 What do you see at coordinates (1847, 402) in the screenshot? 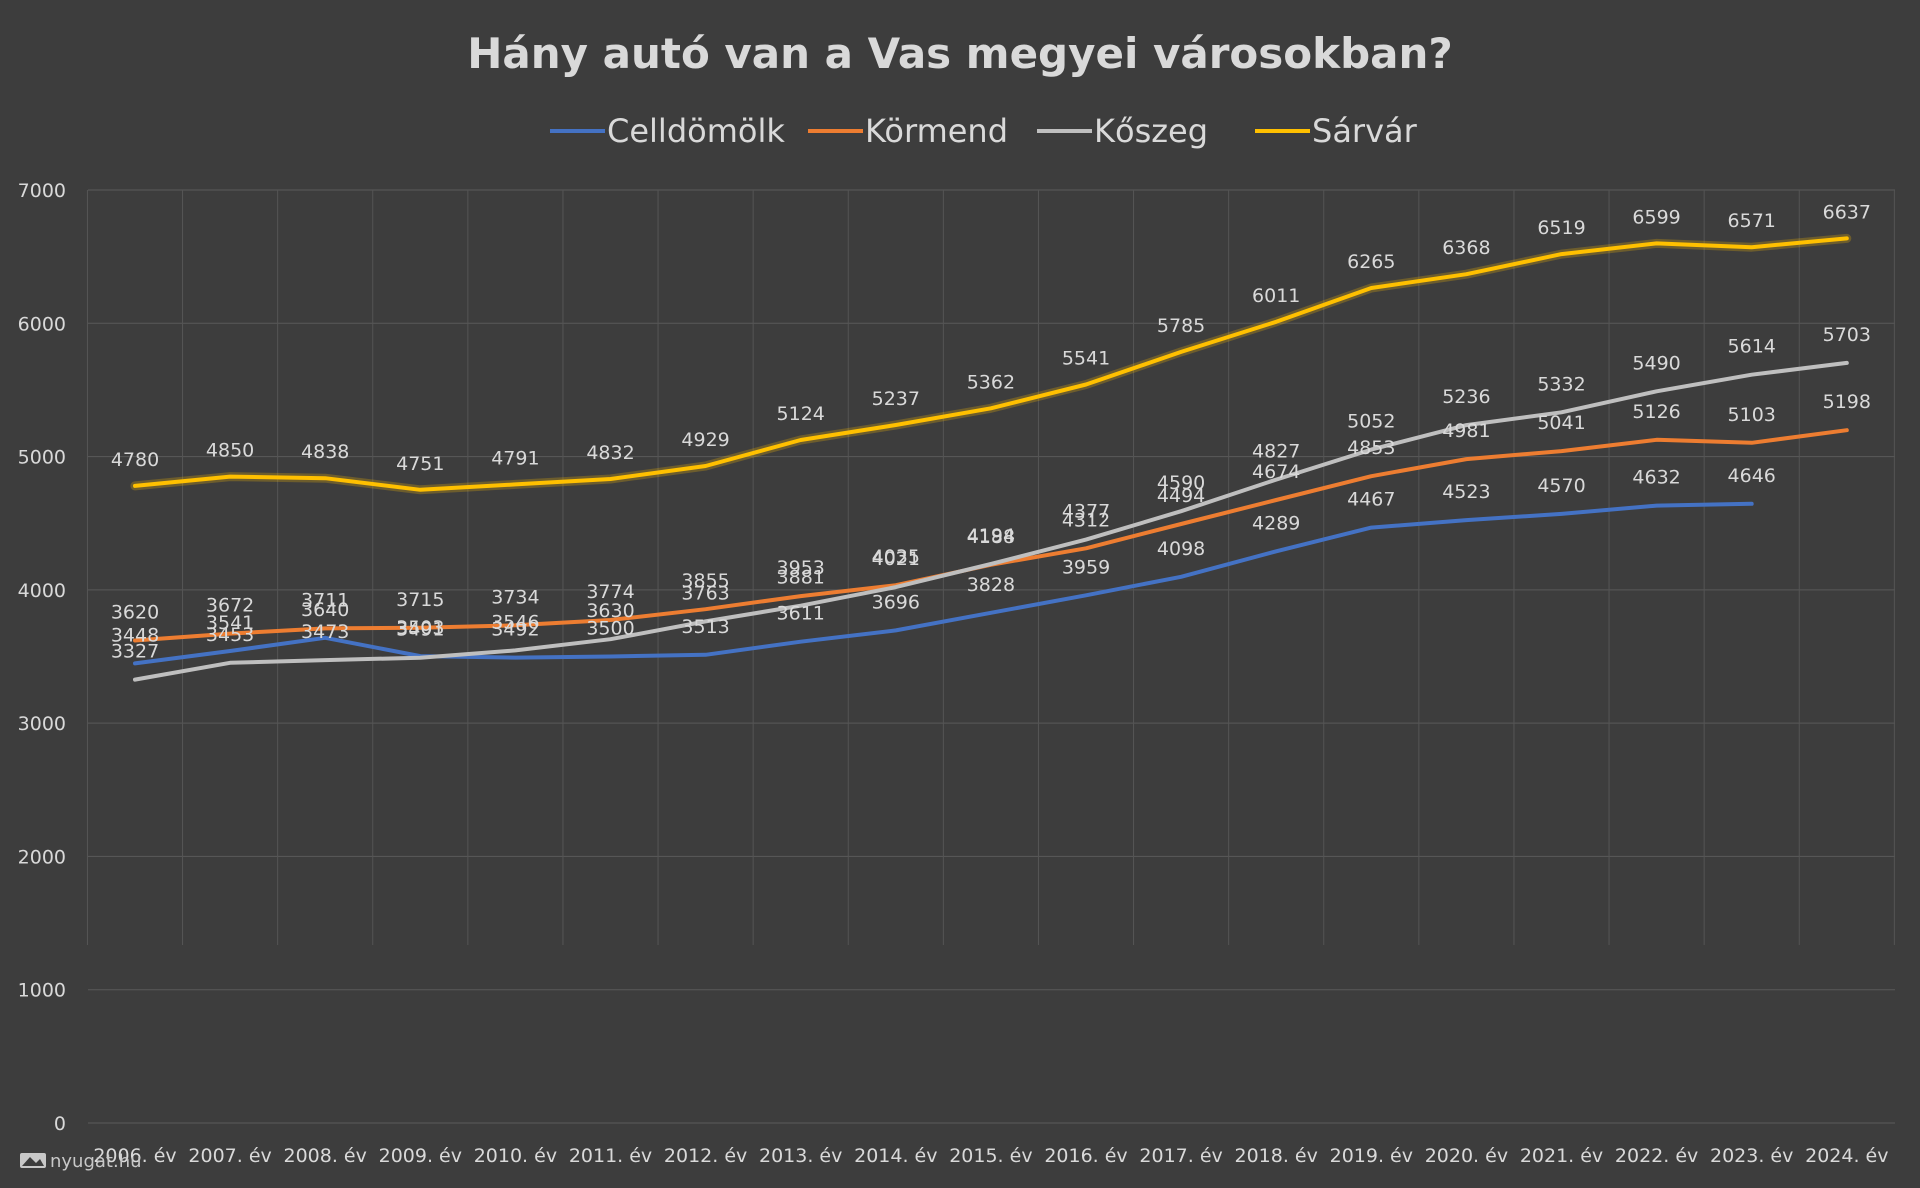
I see `data-label: 5198` at bounding box center [1847, 402].